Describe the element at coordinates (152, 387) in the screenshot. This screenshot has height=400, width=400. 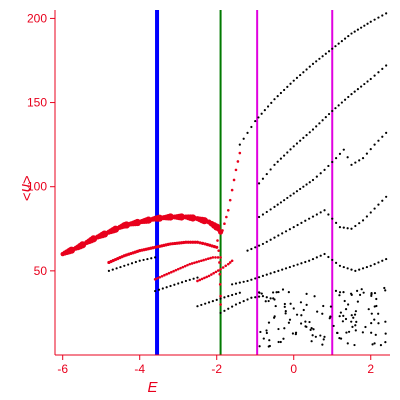
I see `x-axis-title: E` at that location.